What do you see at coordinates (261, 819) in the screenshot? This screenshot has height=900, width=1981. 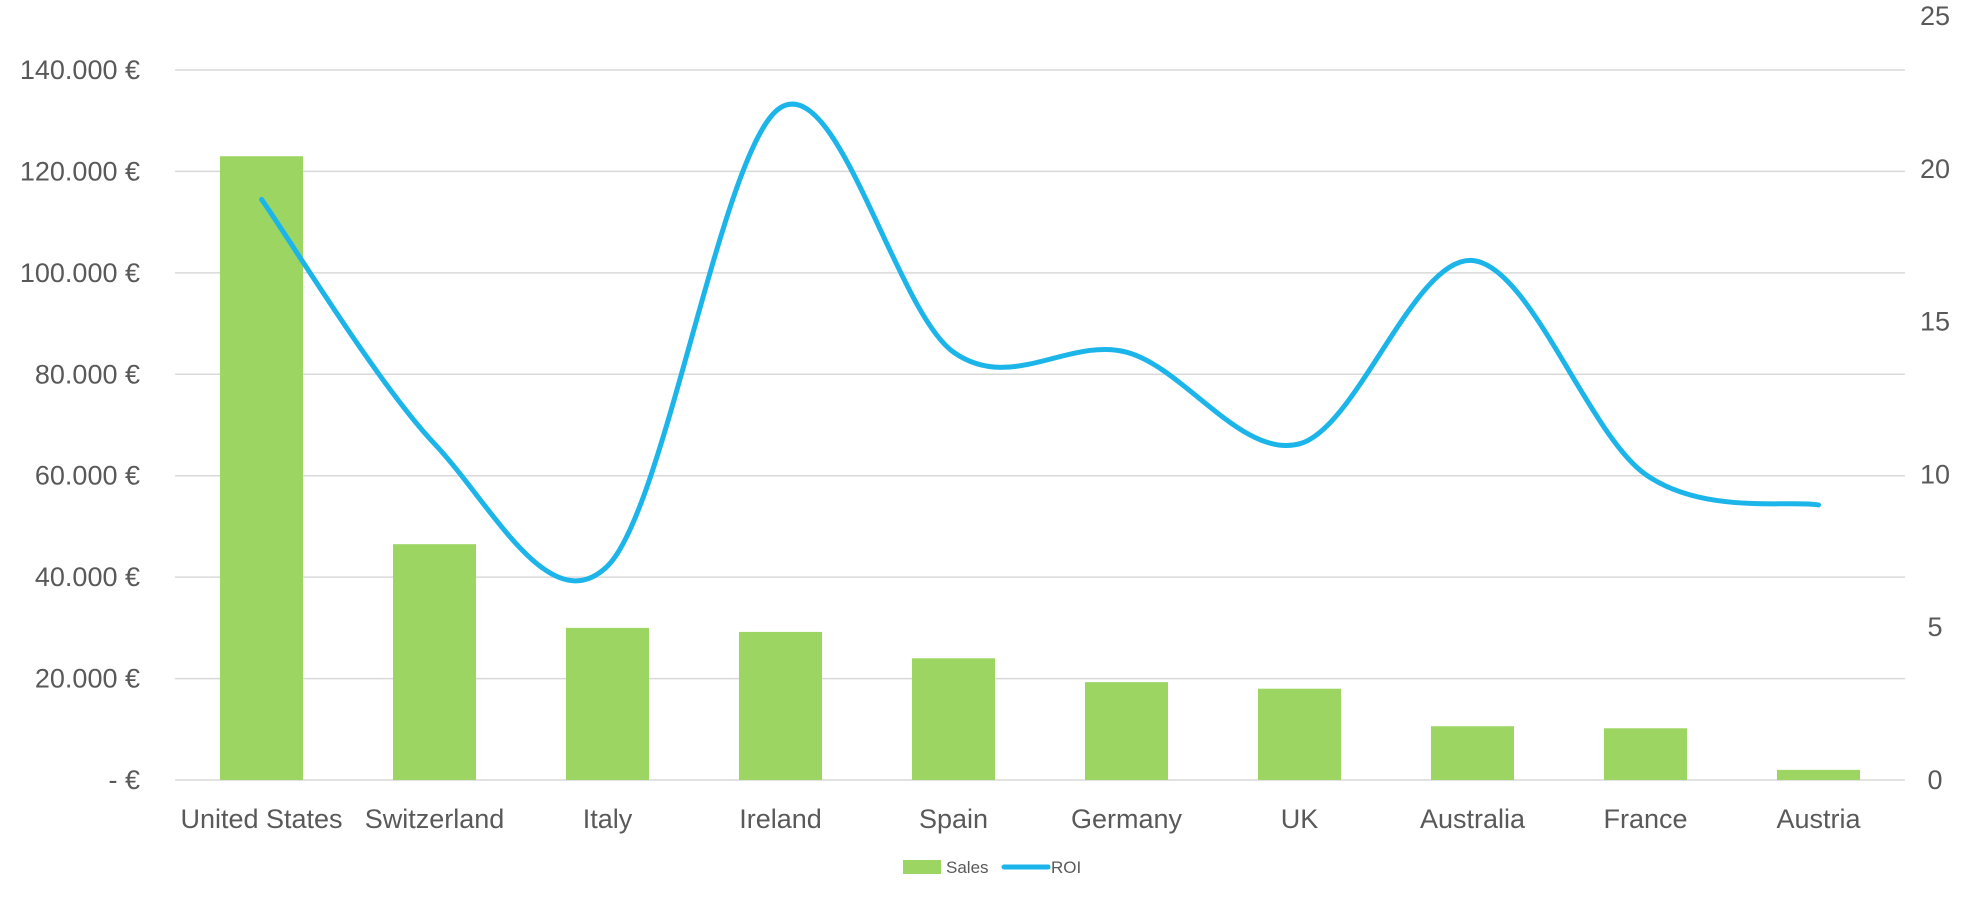 I see `category-label: United States` at bounding box center [261, 819].